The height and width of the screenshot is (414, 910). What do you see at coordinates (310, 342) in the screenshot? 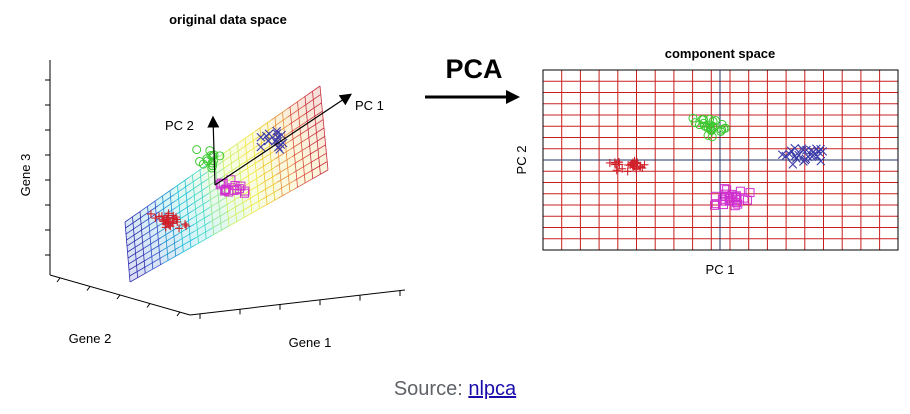
I see `axis-label-gene1: Gene 1` at bounding box center [310, 342].